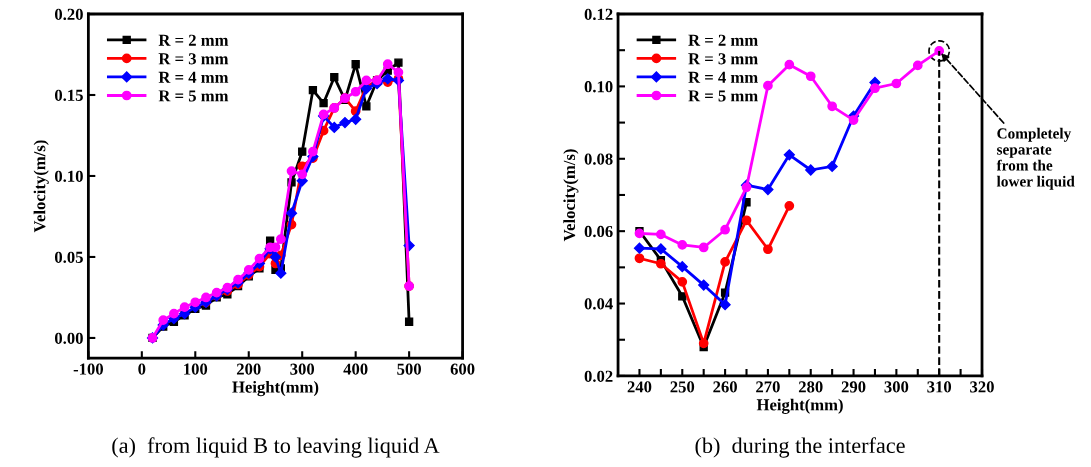 Image resolution: width=1091 pixels, height=467 pixels. Describe the element at coordinates (810, 387) in the screenshot. I see `x-tick-label: 280` at that location.